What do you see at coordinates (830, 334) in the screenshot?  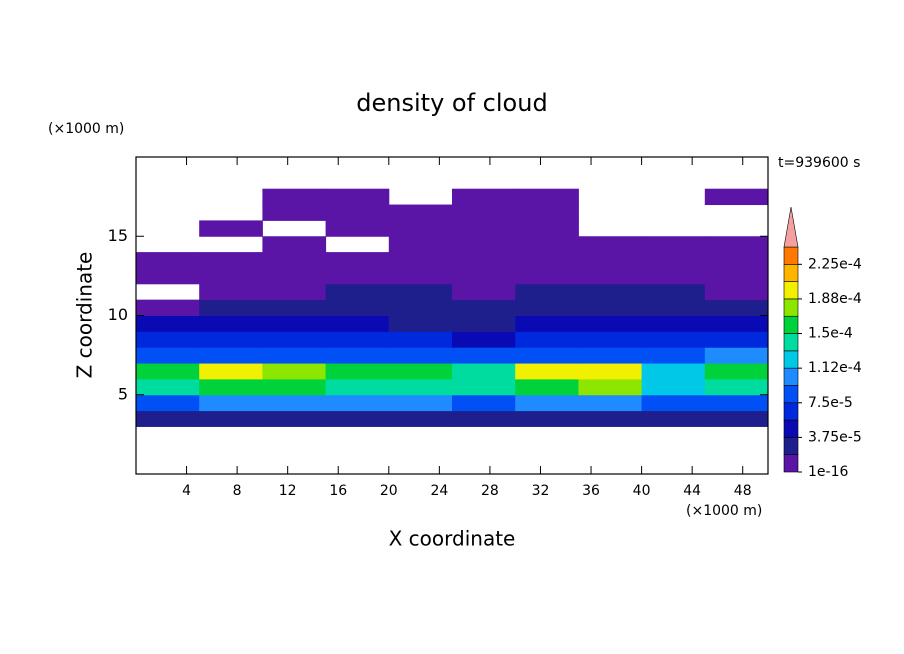 I see `colorbar-label: 1.5e-4` at bounding box center [830, 334].